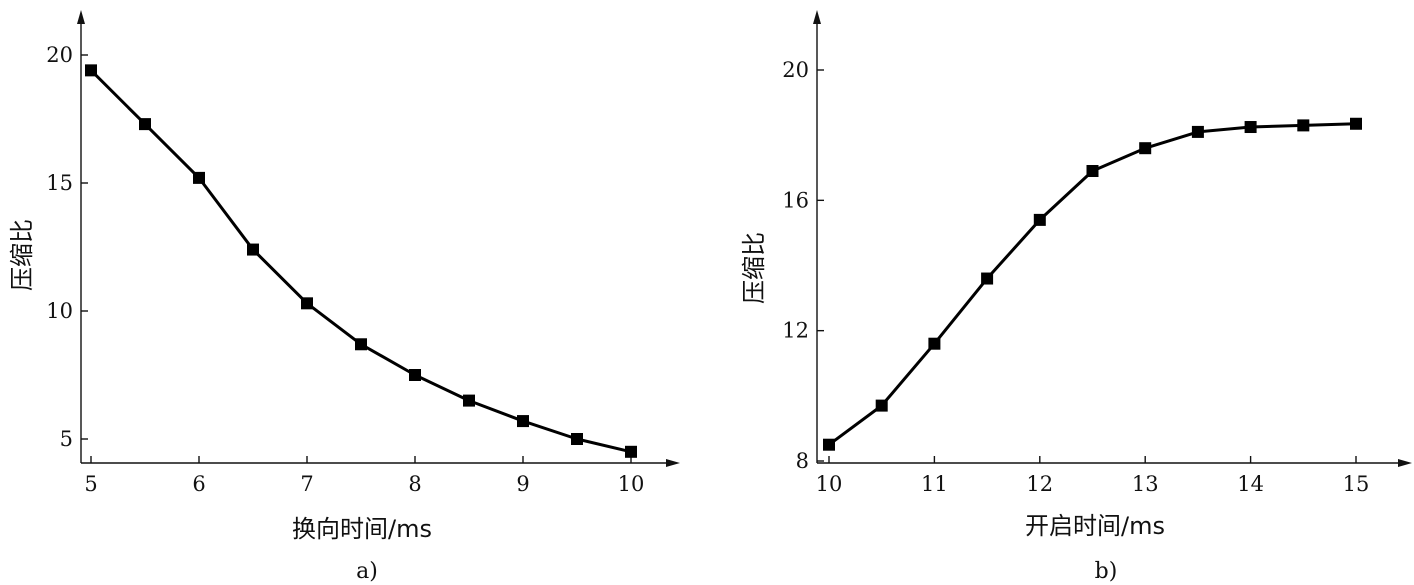 The image size is (1414, 585). Describe the element at coordinates (59, 183) in the screenshot. I see `y-tick-label: 15` at that location.